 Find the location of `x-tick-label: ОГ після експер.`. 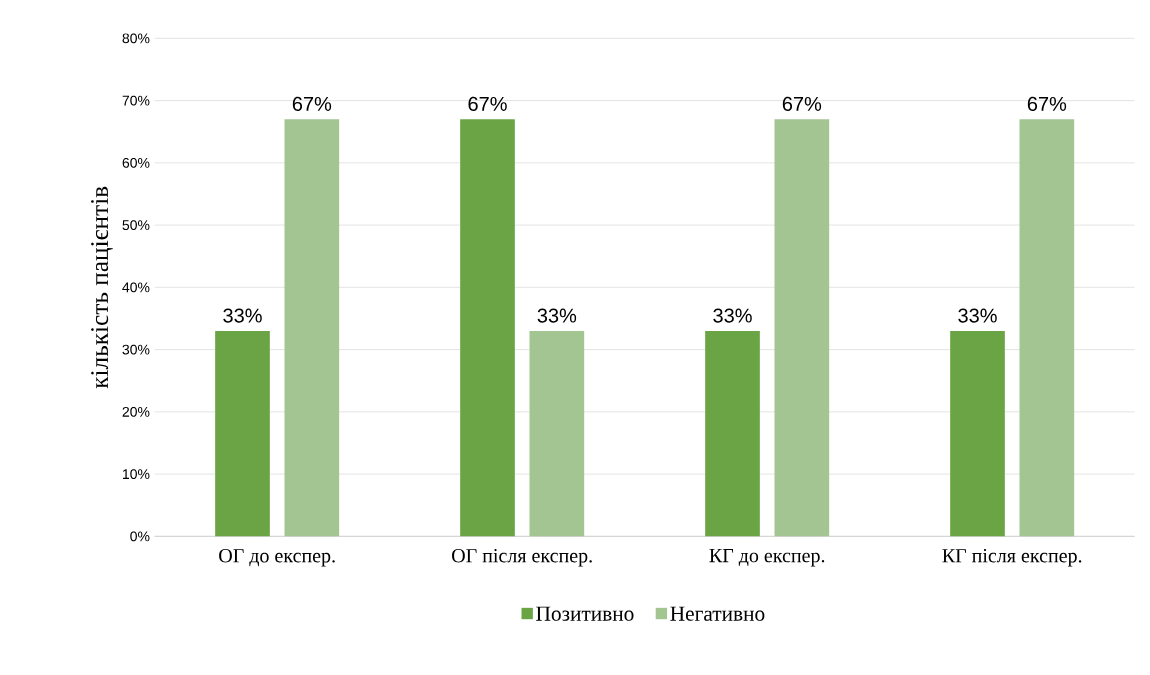

x-tick-label: ОГ після експер. is located at coordinates (522, 558).